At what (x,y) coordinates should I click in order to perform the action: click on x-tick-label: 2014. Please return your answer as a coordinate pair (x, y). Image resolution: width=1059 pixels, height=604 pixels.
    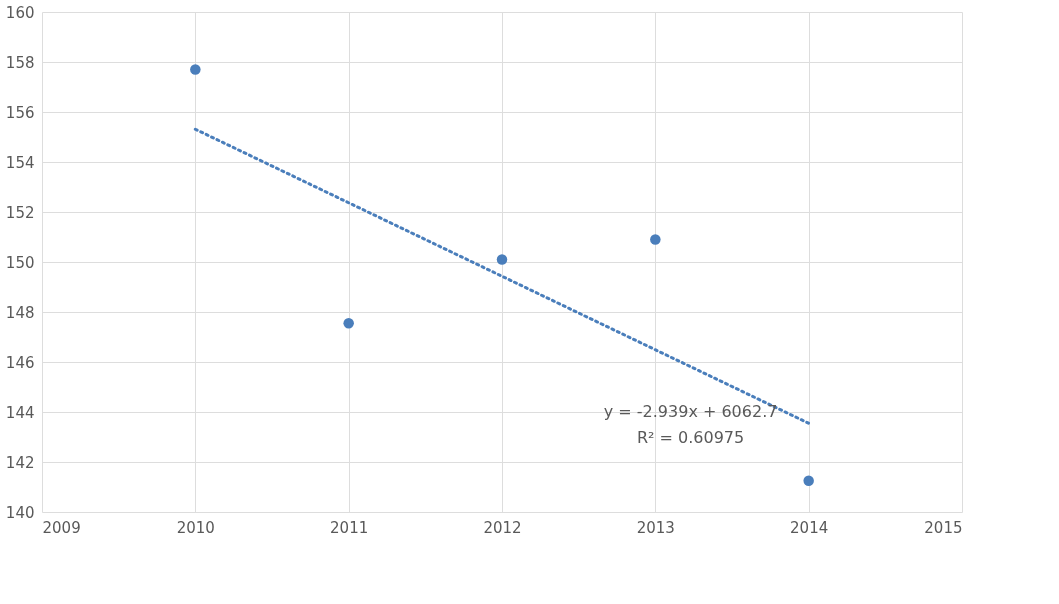
    Looking at the image, I should click on (809, 527).